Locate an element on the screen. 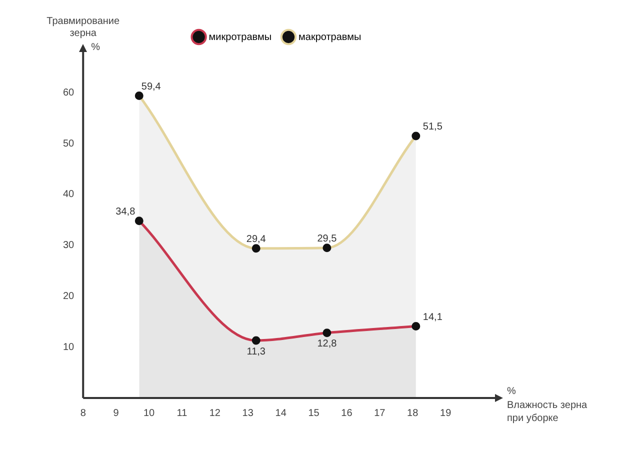  data-label: 59,4 is located at coordinates (151, 87).